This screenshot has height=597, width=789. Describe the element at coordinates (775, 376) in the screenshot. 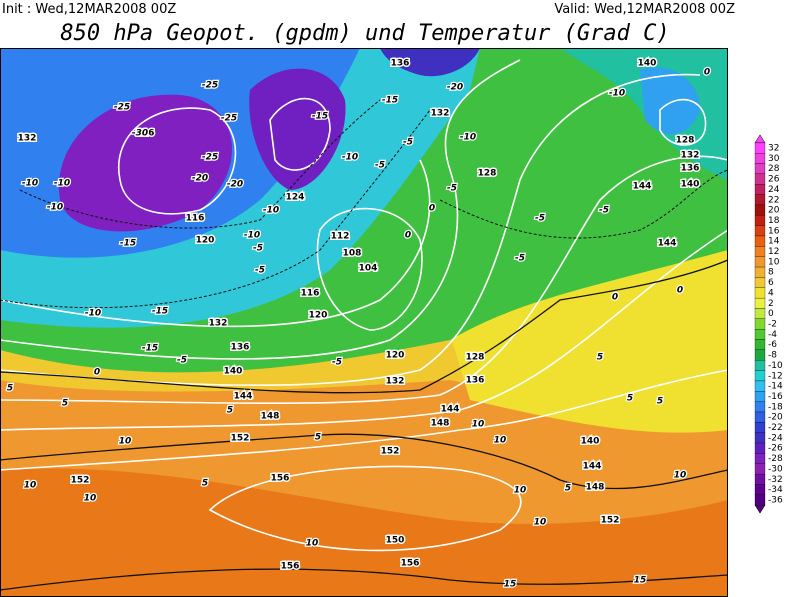

I see `colorbar-label: -12` at that location.